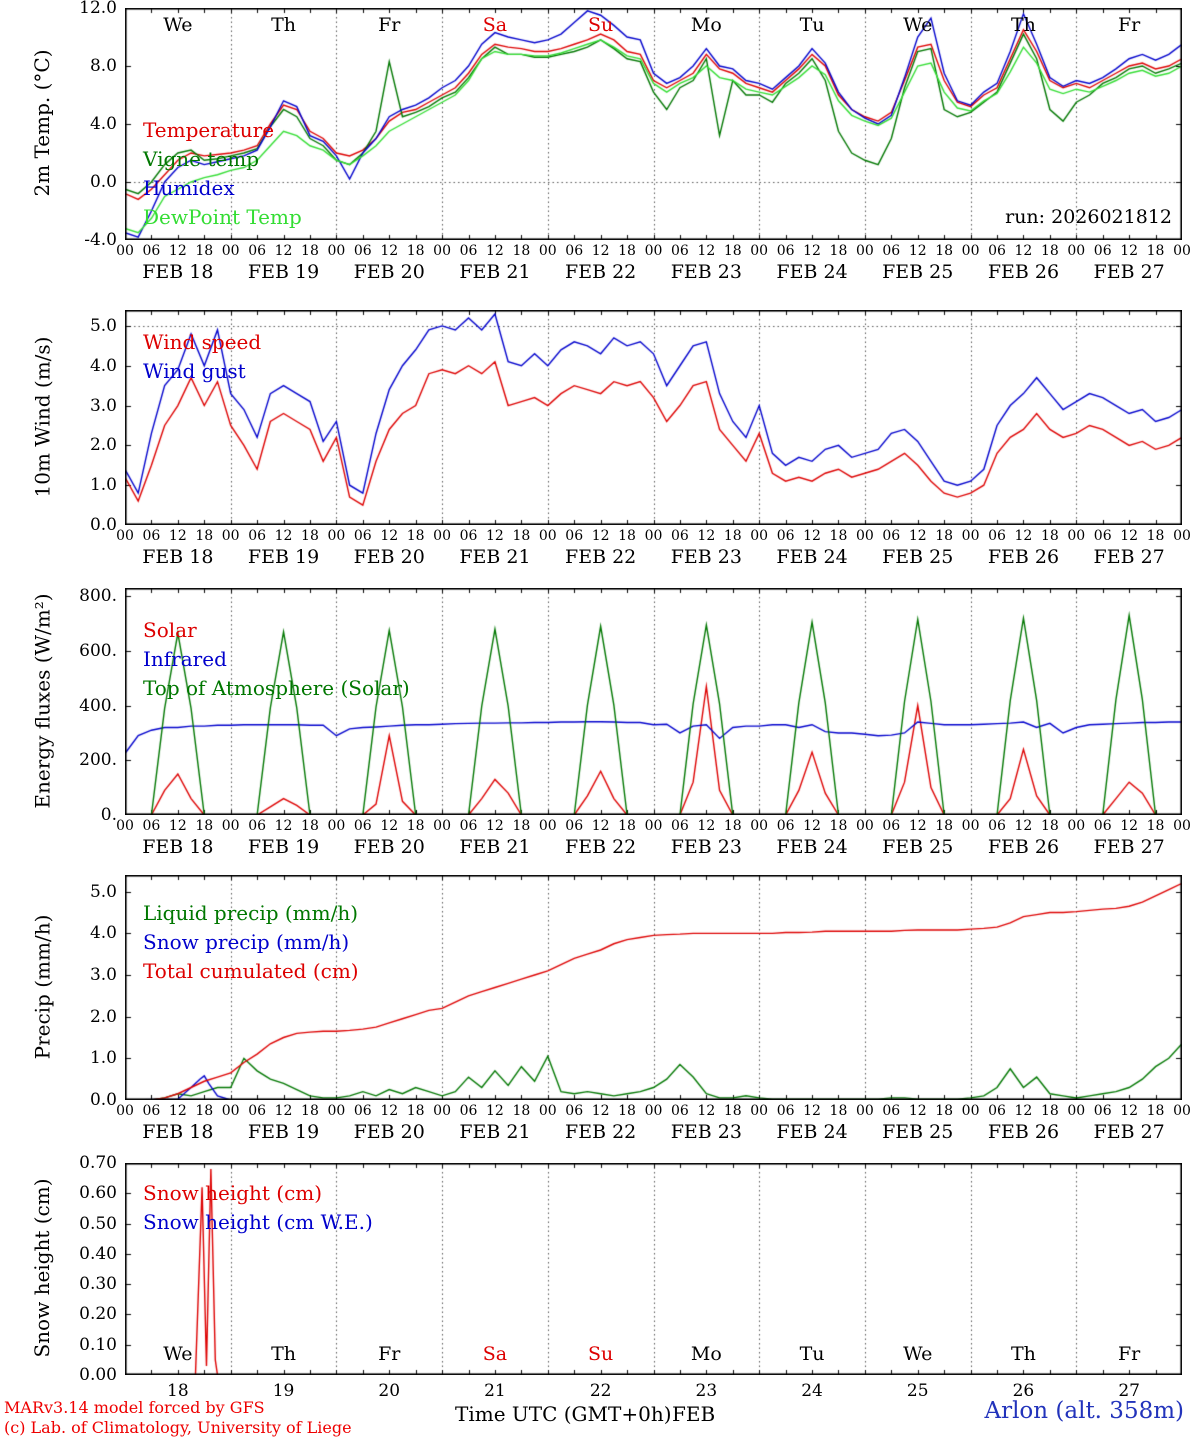  What do you see at coordinates (170, 630) in the screenshot?
I see `legend-solar: Solar` at bounding box center [170, 630].